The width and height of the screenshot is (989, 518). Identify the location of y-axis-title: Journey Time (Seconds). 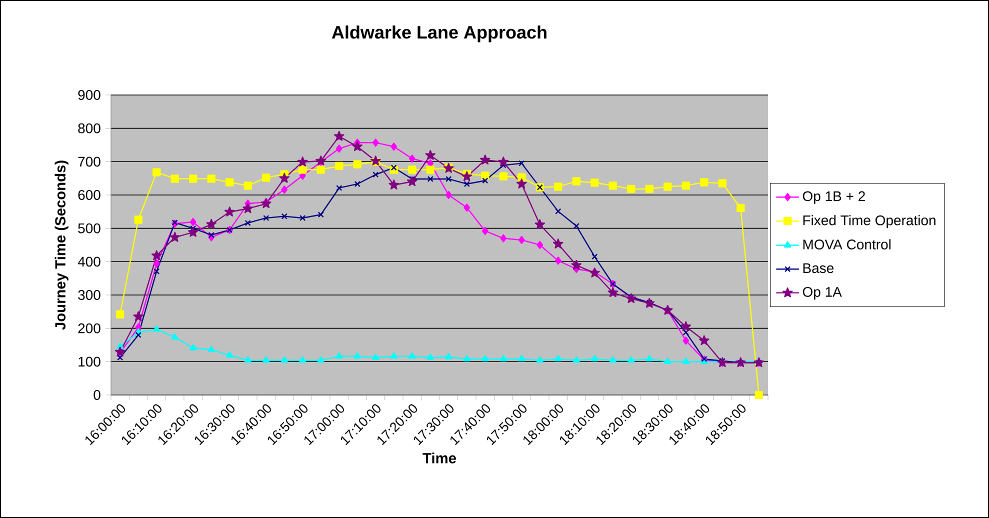
(61, 245).